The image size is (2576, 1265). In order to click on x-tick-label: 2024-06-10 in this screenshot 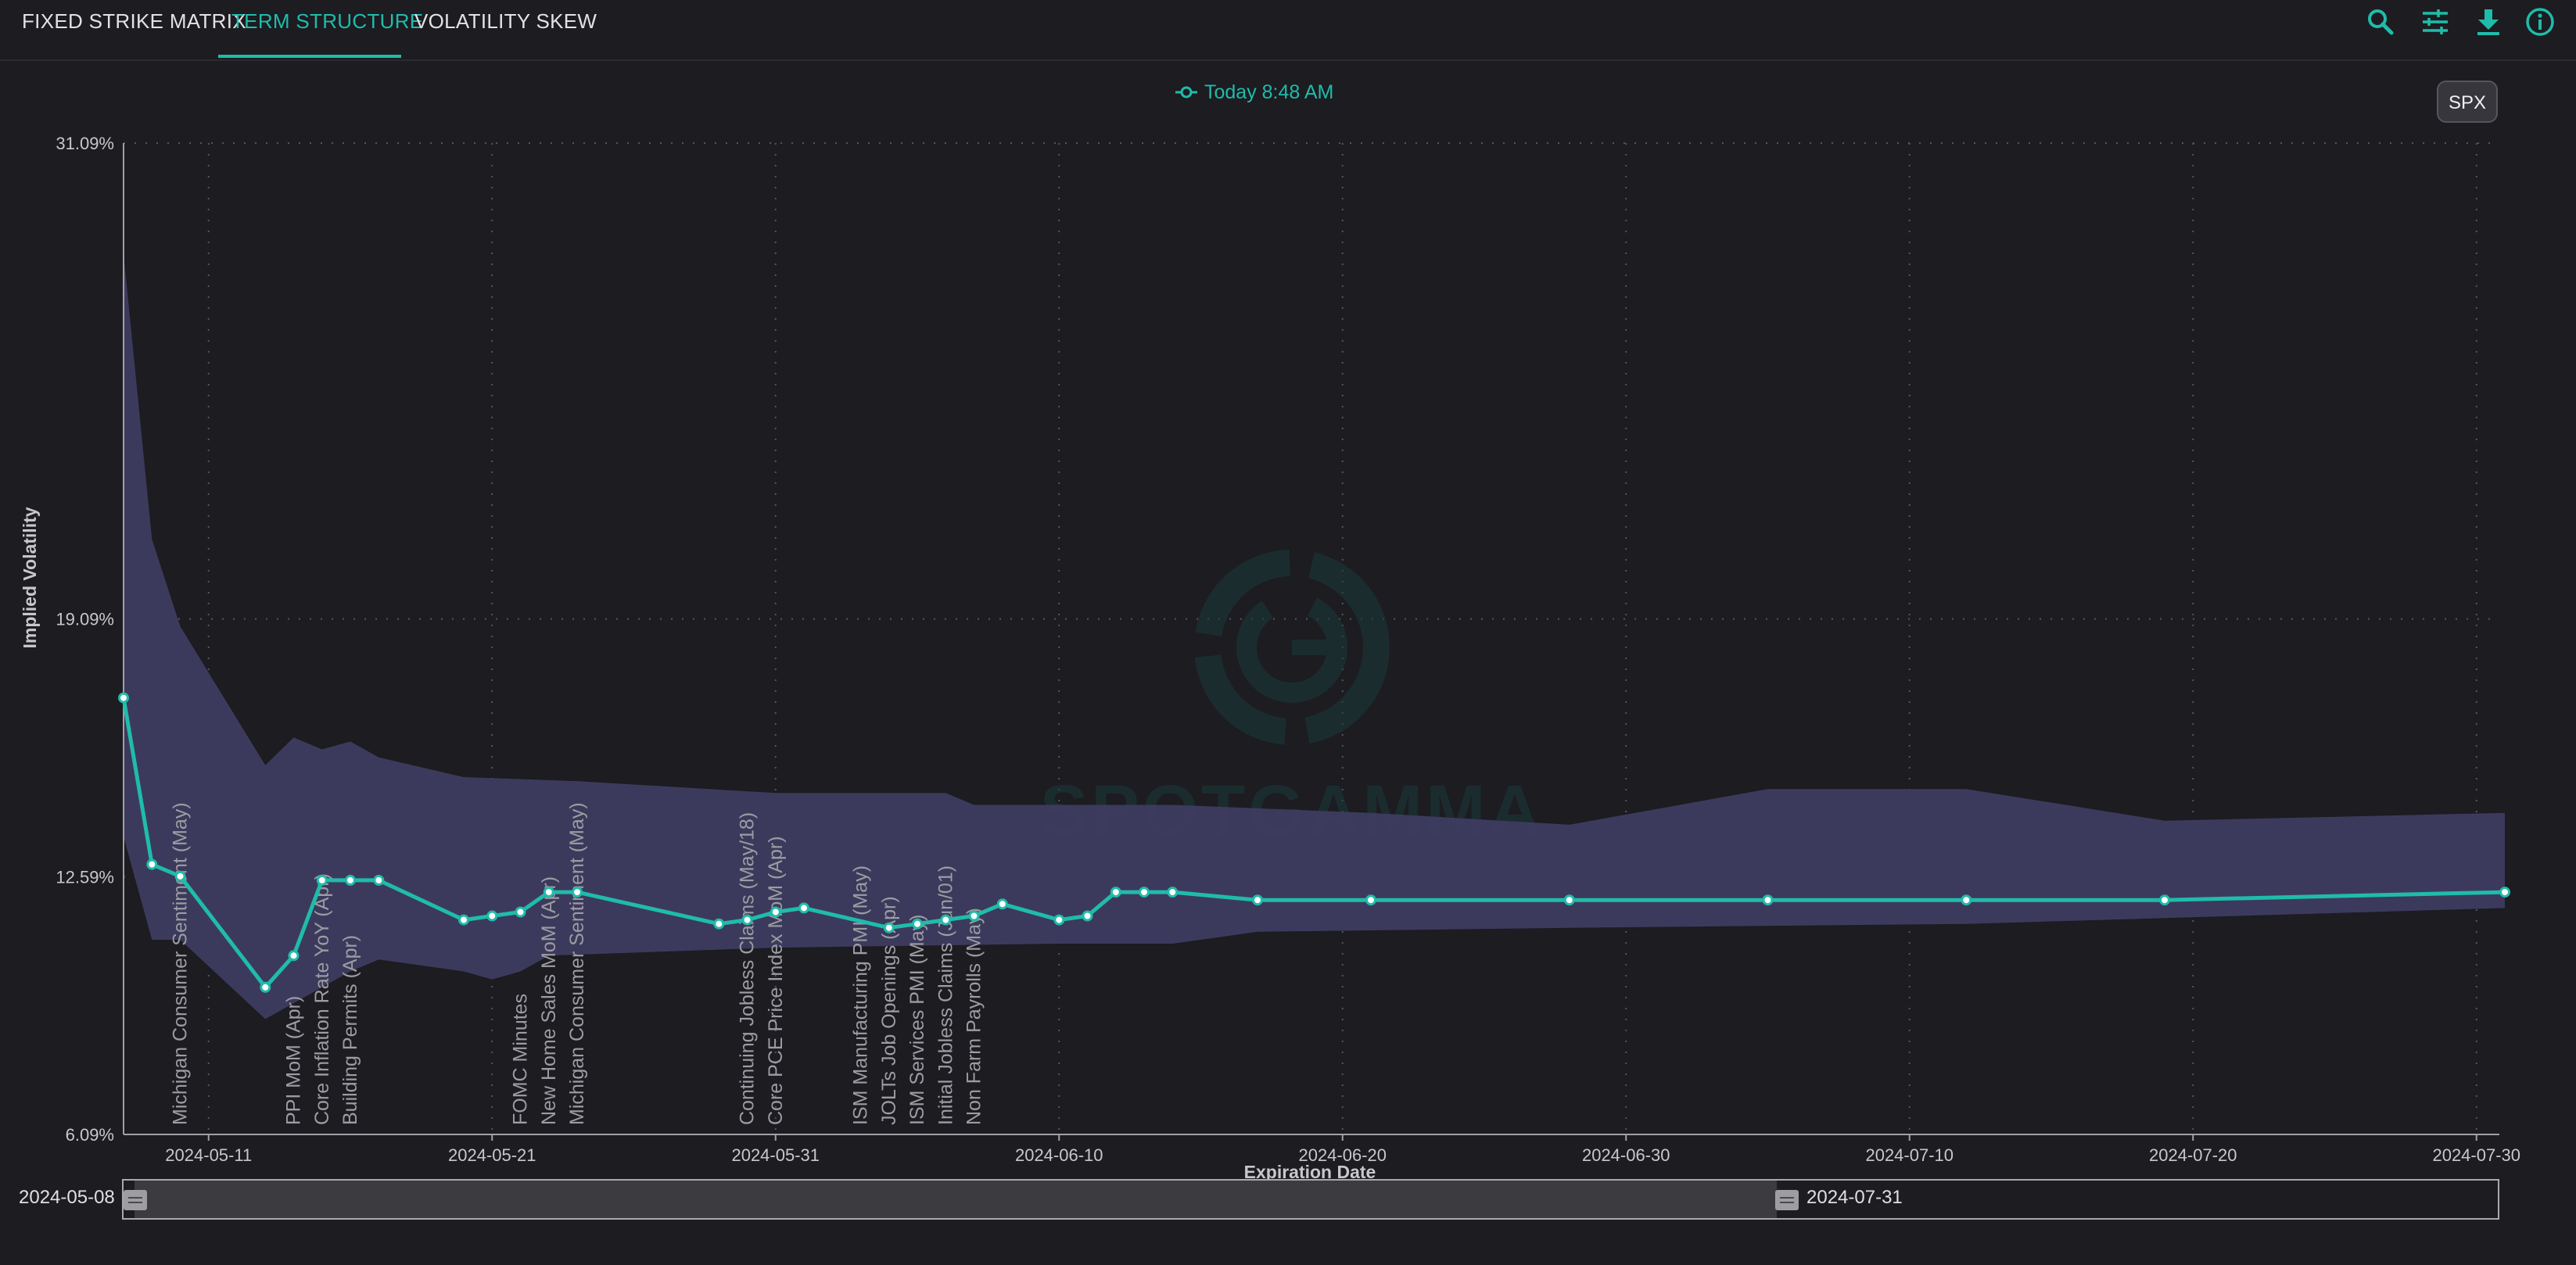, I will do `click(1059, 1155)`.